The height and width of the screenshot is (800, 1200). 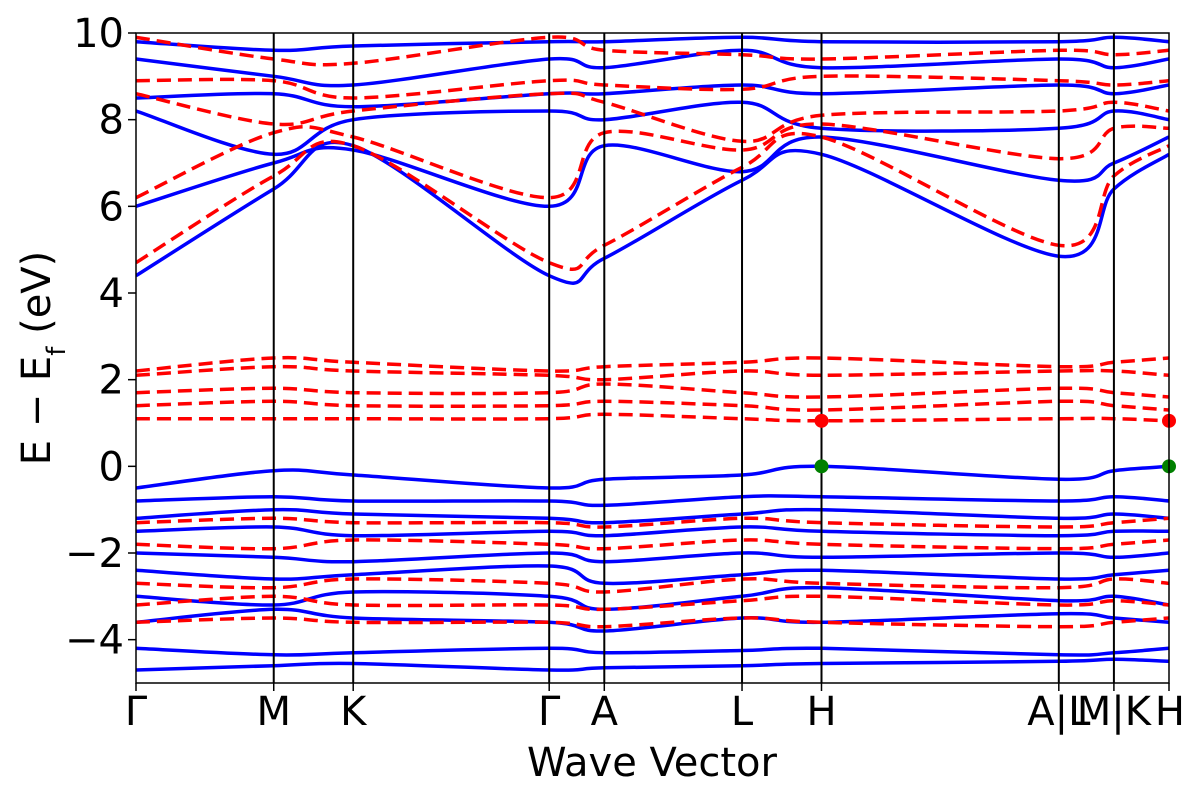 What do you see at coordinates (273, 712) in the screenshot?
I see `x-tick-label-1: M` at bounding box center [273, 712].